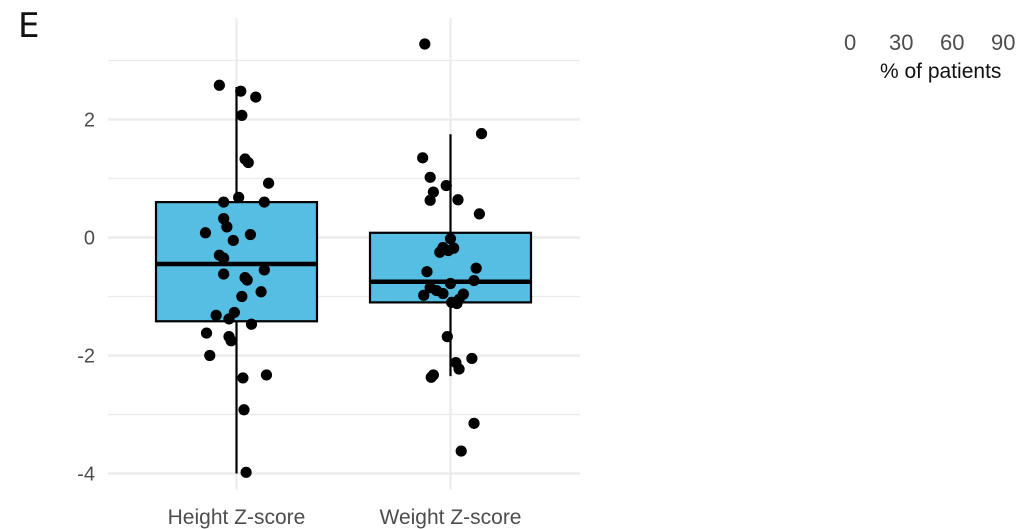 This screenshot has height=529, width=1031. I want to click on y-tick-label: 2, so click(89, 121).